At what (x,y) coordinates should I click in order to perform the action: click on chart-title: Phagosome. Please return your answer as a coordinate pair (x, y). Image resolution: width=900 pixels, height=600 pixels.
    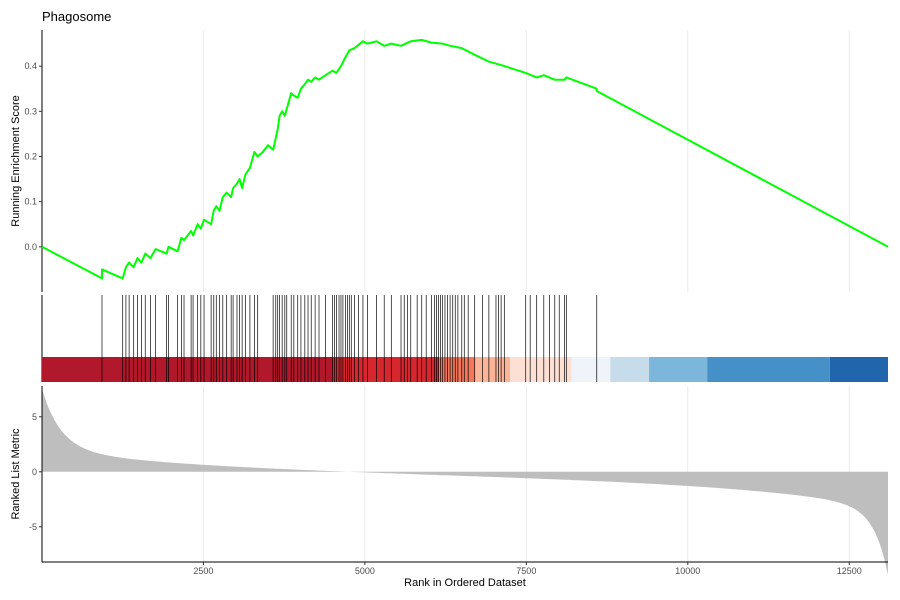
    Looking at the image, I should click on (76, 16).